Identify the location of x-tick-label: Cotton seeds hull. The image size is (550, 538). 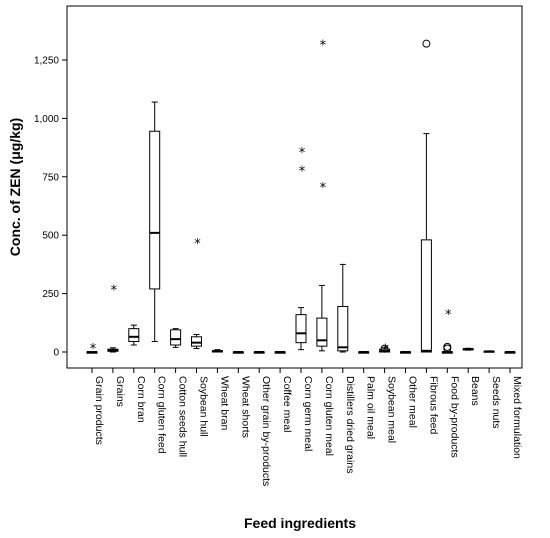
(183, 416).